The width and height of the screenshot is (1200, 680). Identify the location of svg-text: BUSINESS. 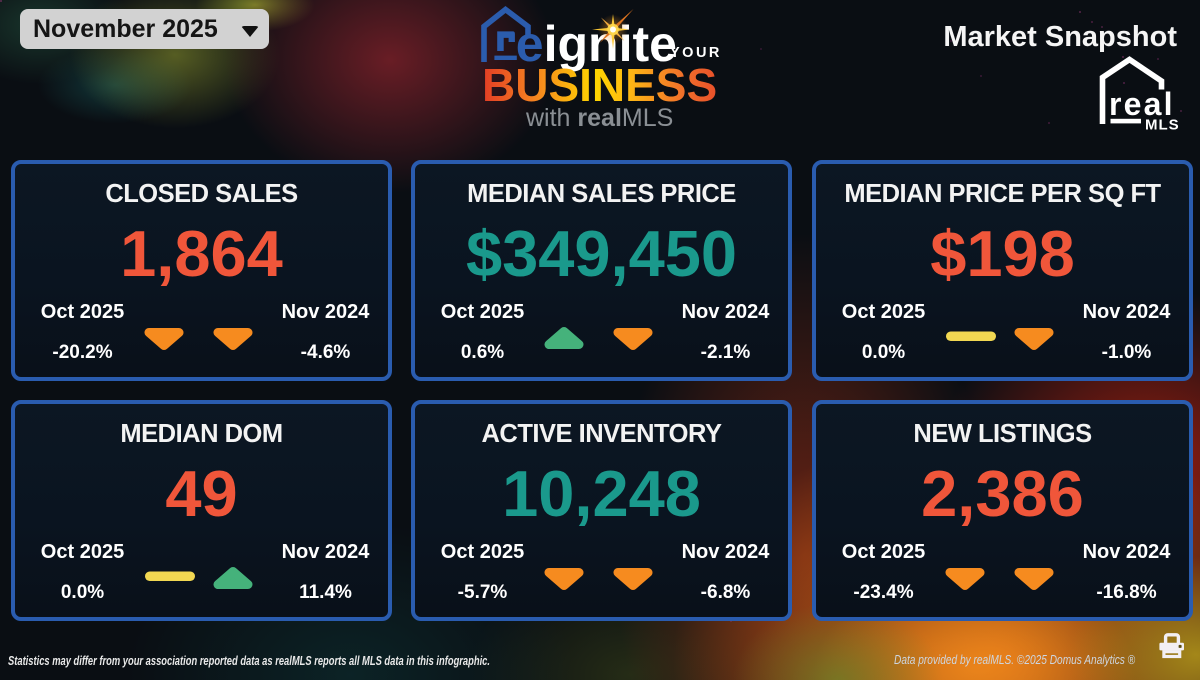
(599, 85).